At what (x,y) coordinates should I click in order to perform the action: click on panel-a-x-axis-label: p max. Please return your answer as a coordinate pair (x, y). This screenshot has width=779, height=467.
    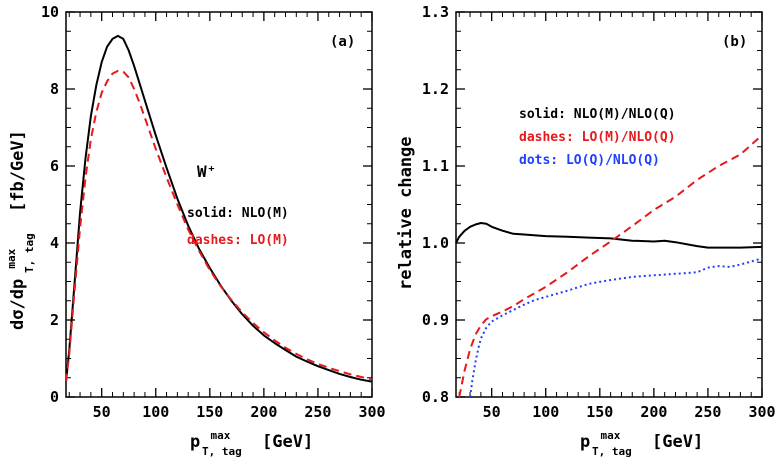
    Looking at the image, I should click on (210, 440).